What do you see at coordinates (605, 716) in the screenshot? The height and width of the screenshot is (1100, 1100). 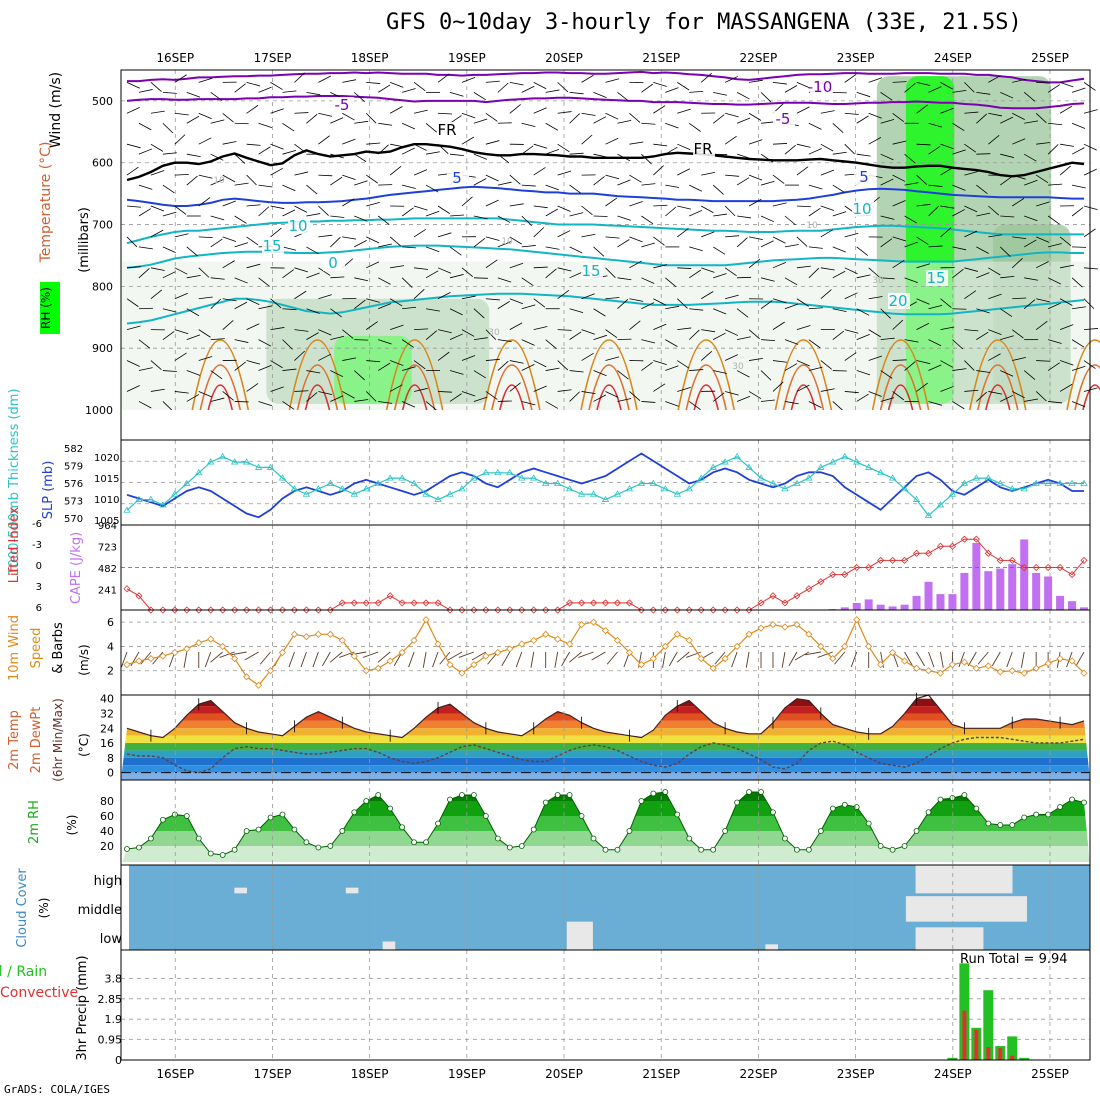 I see `temp-line` at bounding box center [605, 716].